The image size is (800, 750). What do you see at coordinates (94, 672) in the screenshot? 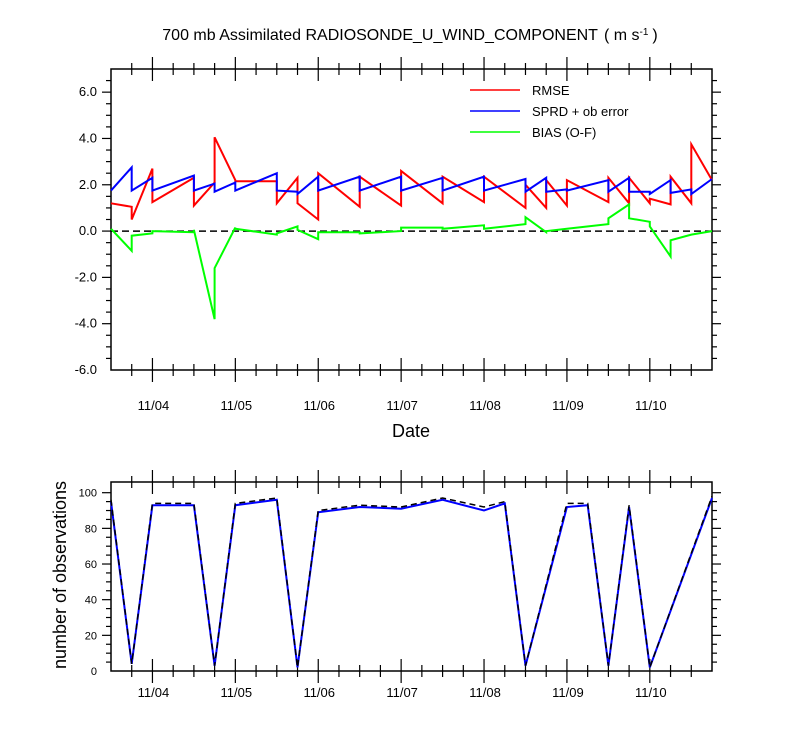
I see `bottom-y-tick-label: 0` at bounding box center [94, 672].